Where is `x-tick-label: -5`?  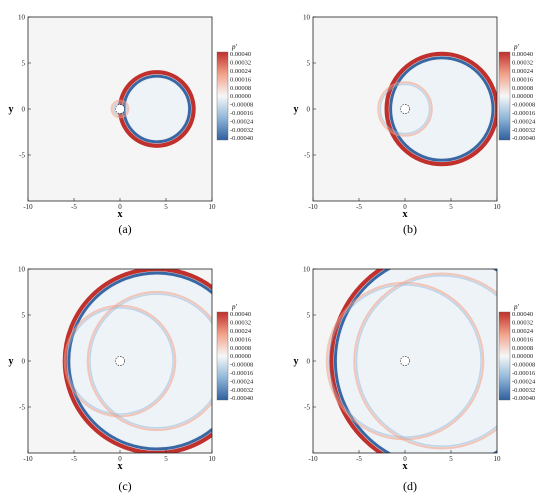 x-tick-label: -5 is located at coordinates (359, 207).